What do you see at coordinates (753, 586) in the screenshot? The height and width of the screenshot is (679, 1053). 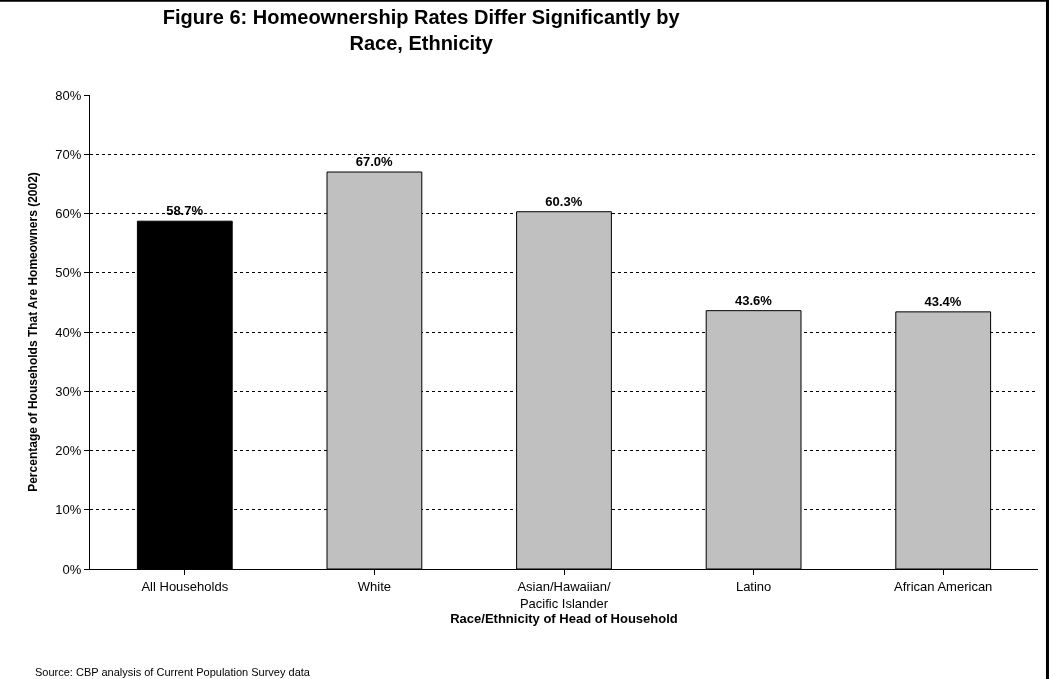 I see `x-tick-label: Latino` at bounding box center [753, 586].